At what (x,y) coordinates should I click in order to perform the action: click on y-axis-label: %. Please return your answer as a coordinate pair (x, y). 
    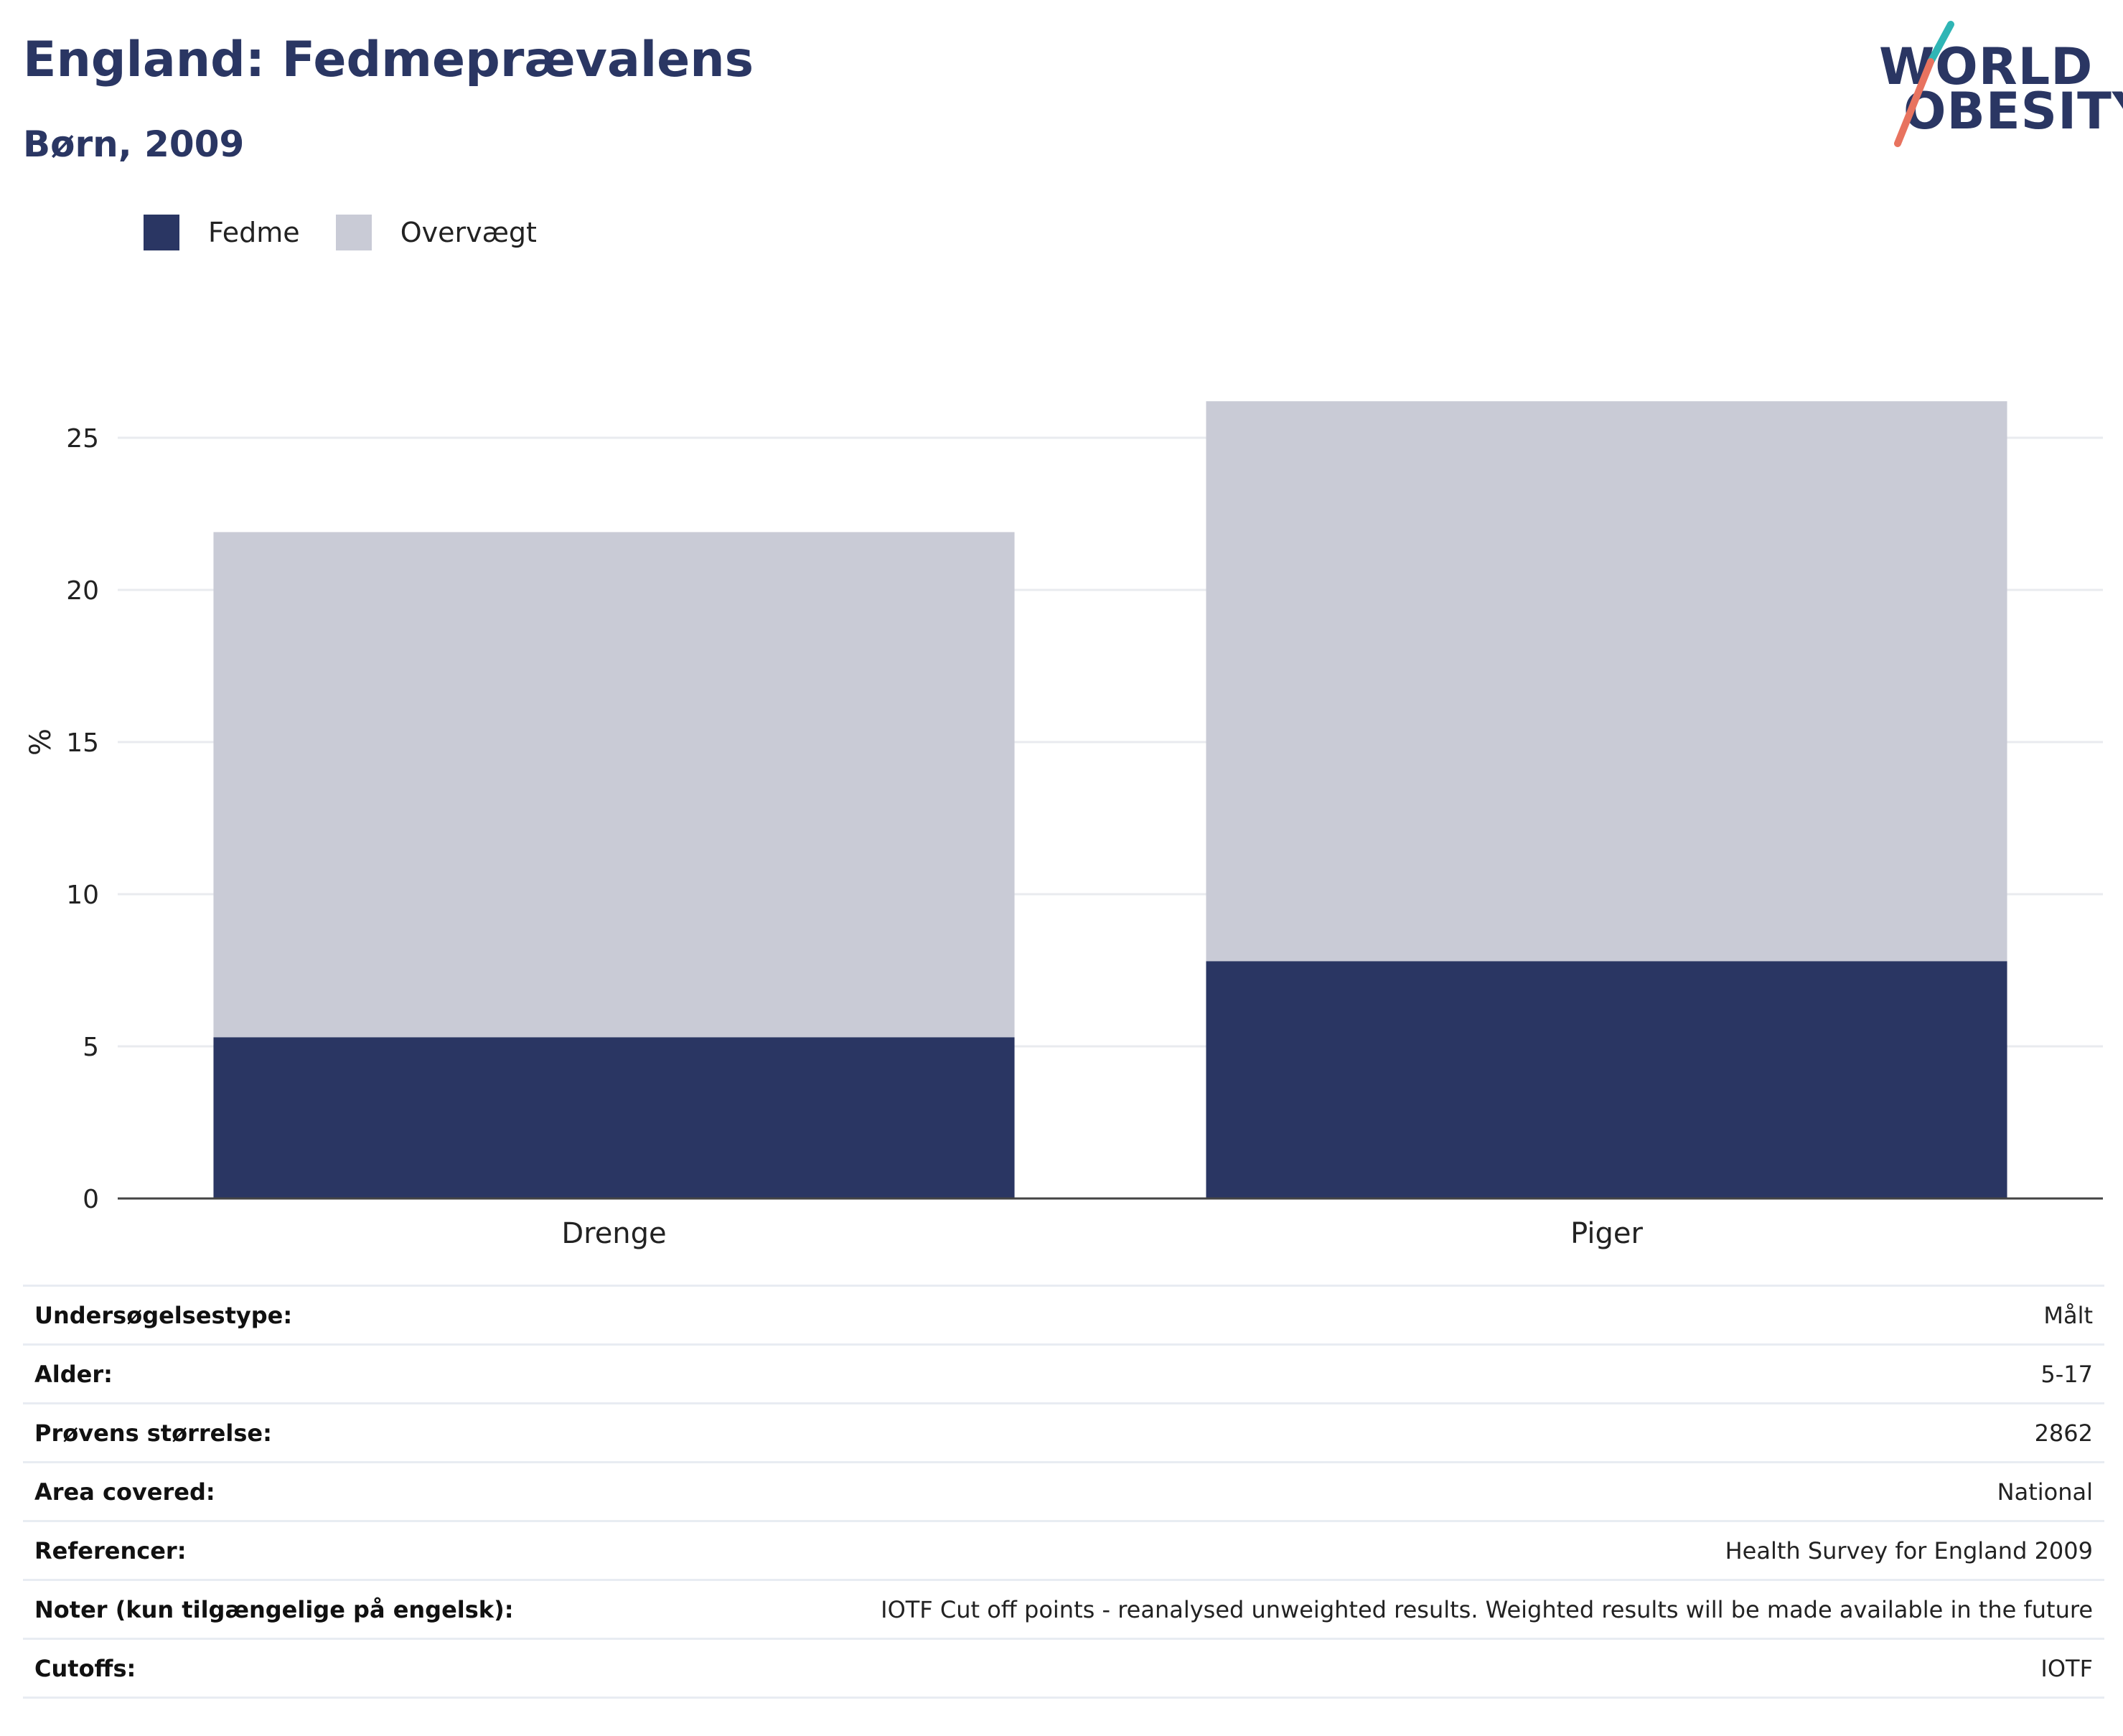
    Looking at the image, I should click on (40, 742).